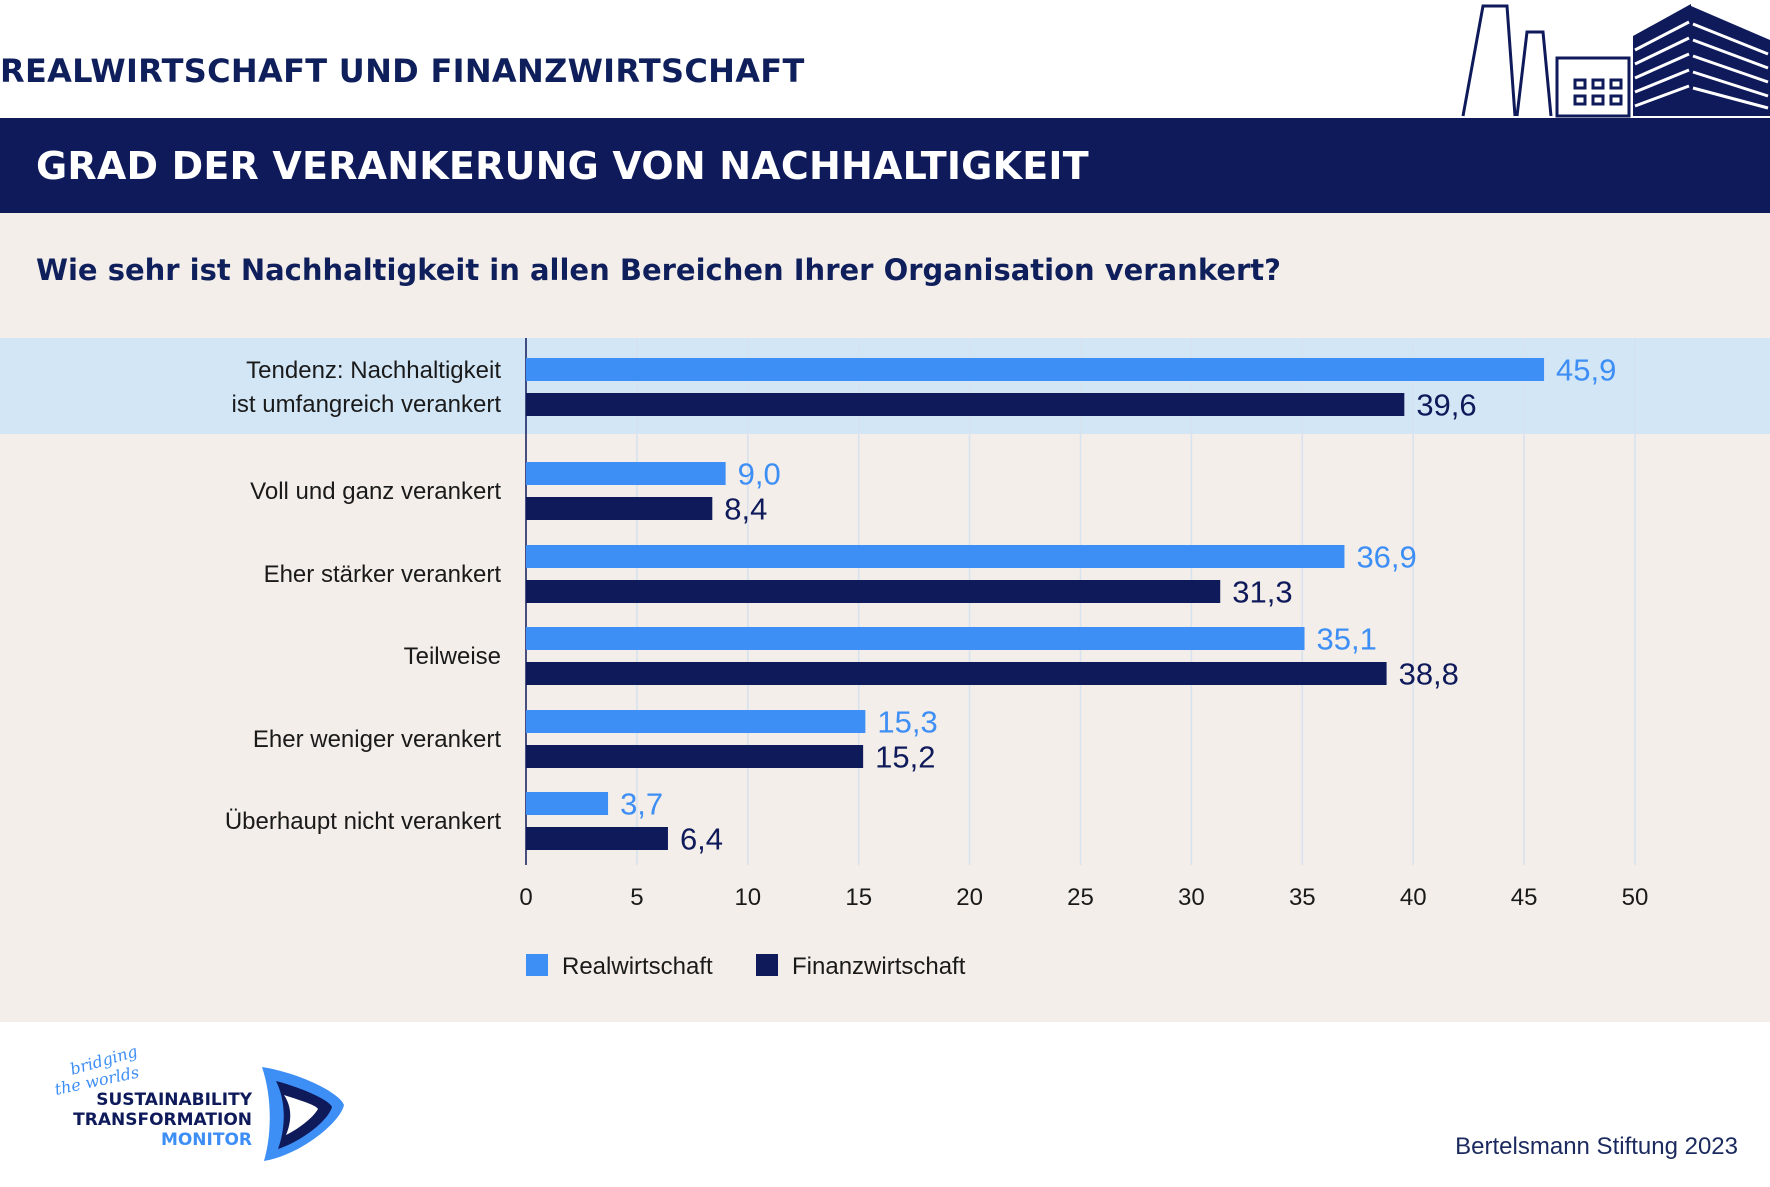  Describe the element at coordinates (1262, 592) in the screenshot. I see `data-label: 31,3` at that location.